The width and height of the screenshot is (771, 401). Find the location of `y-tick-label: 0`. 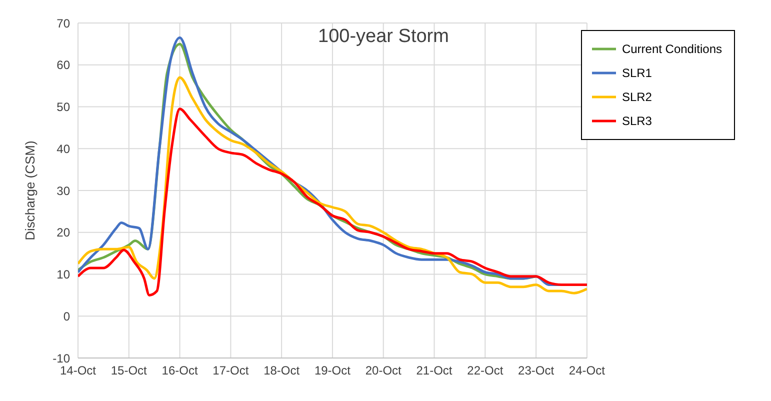

y-tick-label: 0 is located at coordinates (66, 316).